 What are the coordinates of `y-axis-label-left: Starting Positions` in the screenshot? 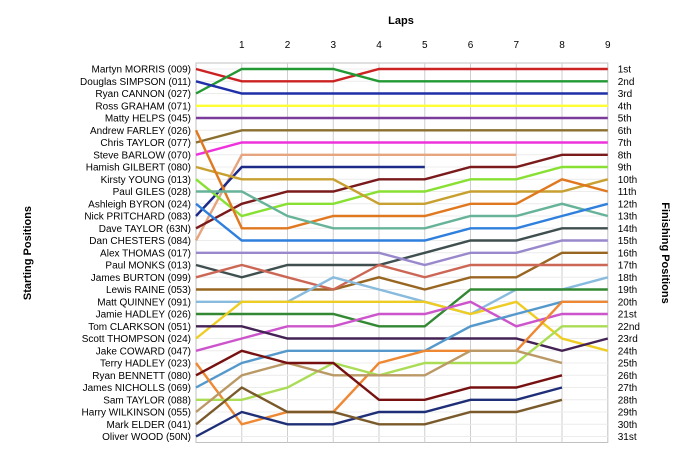 It's located at (28, 253).